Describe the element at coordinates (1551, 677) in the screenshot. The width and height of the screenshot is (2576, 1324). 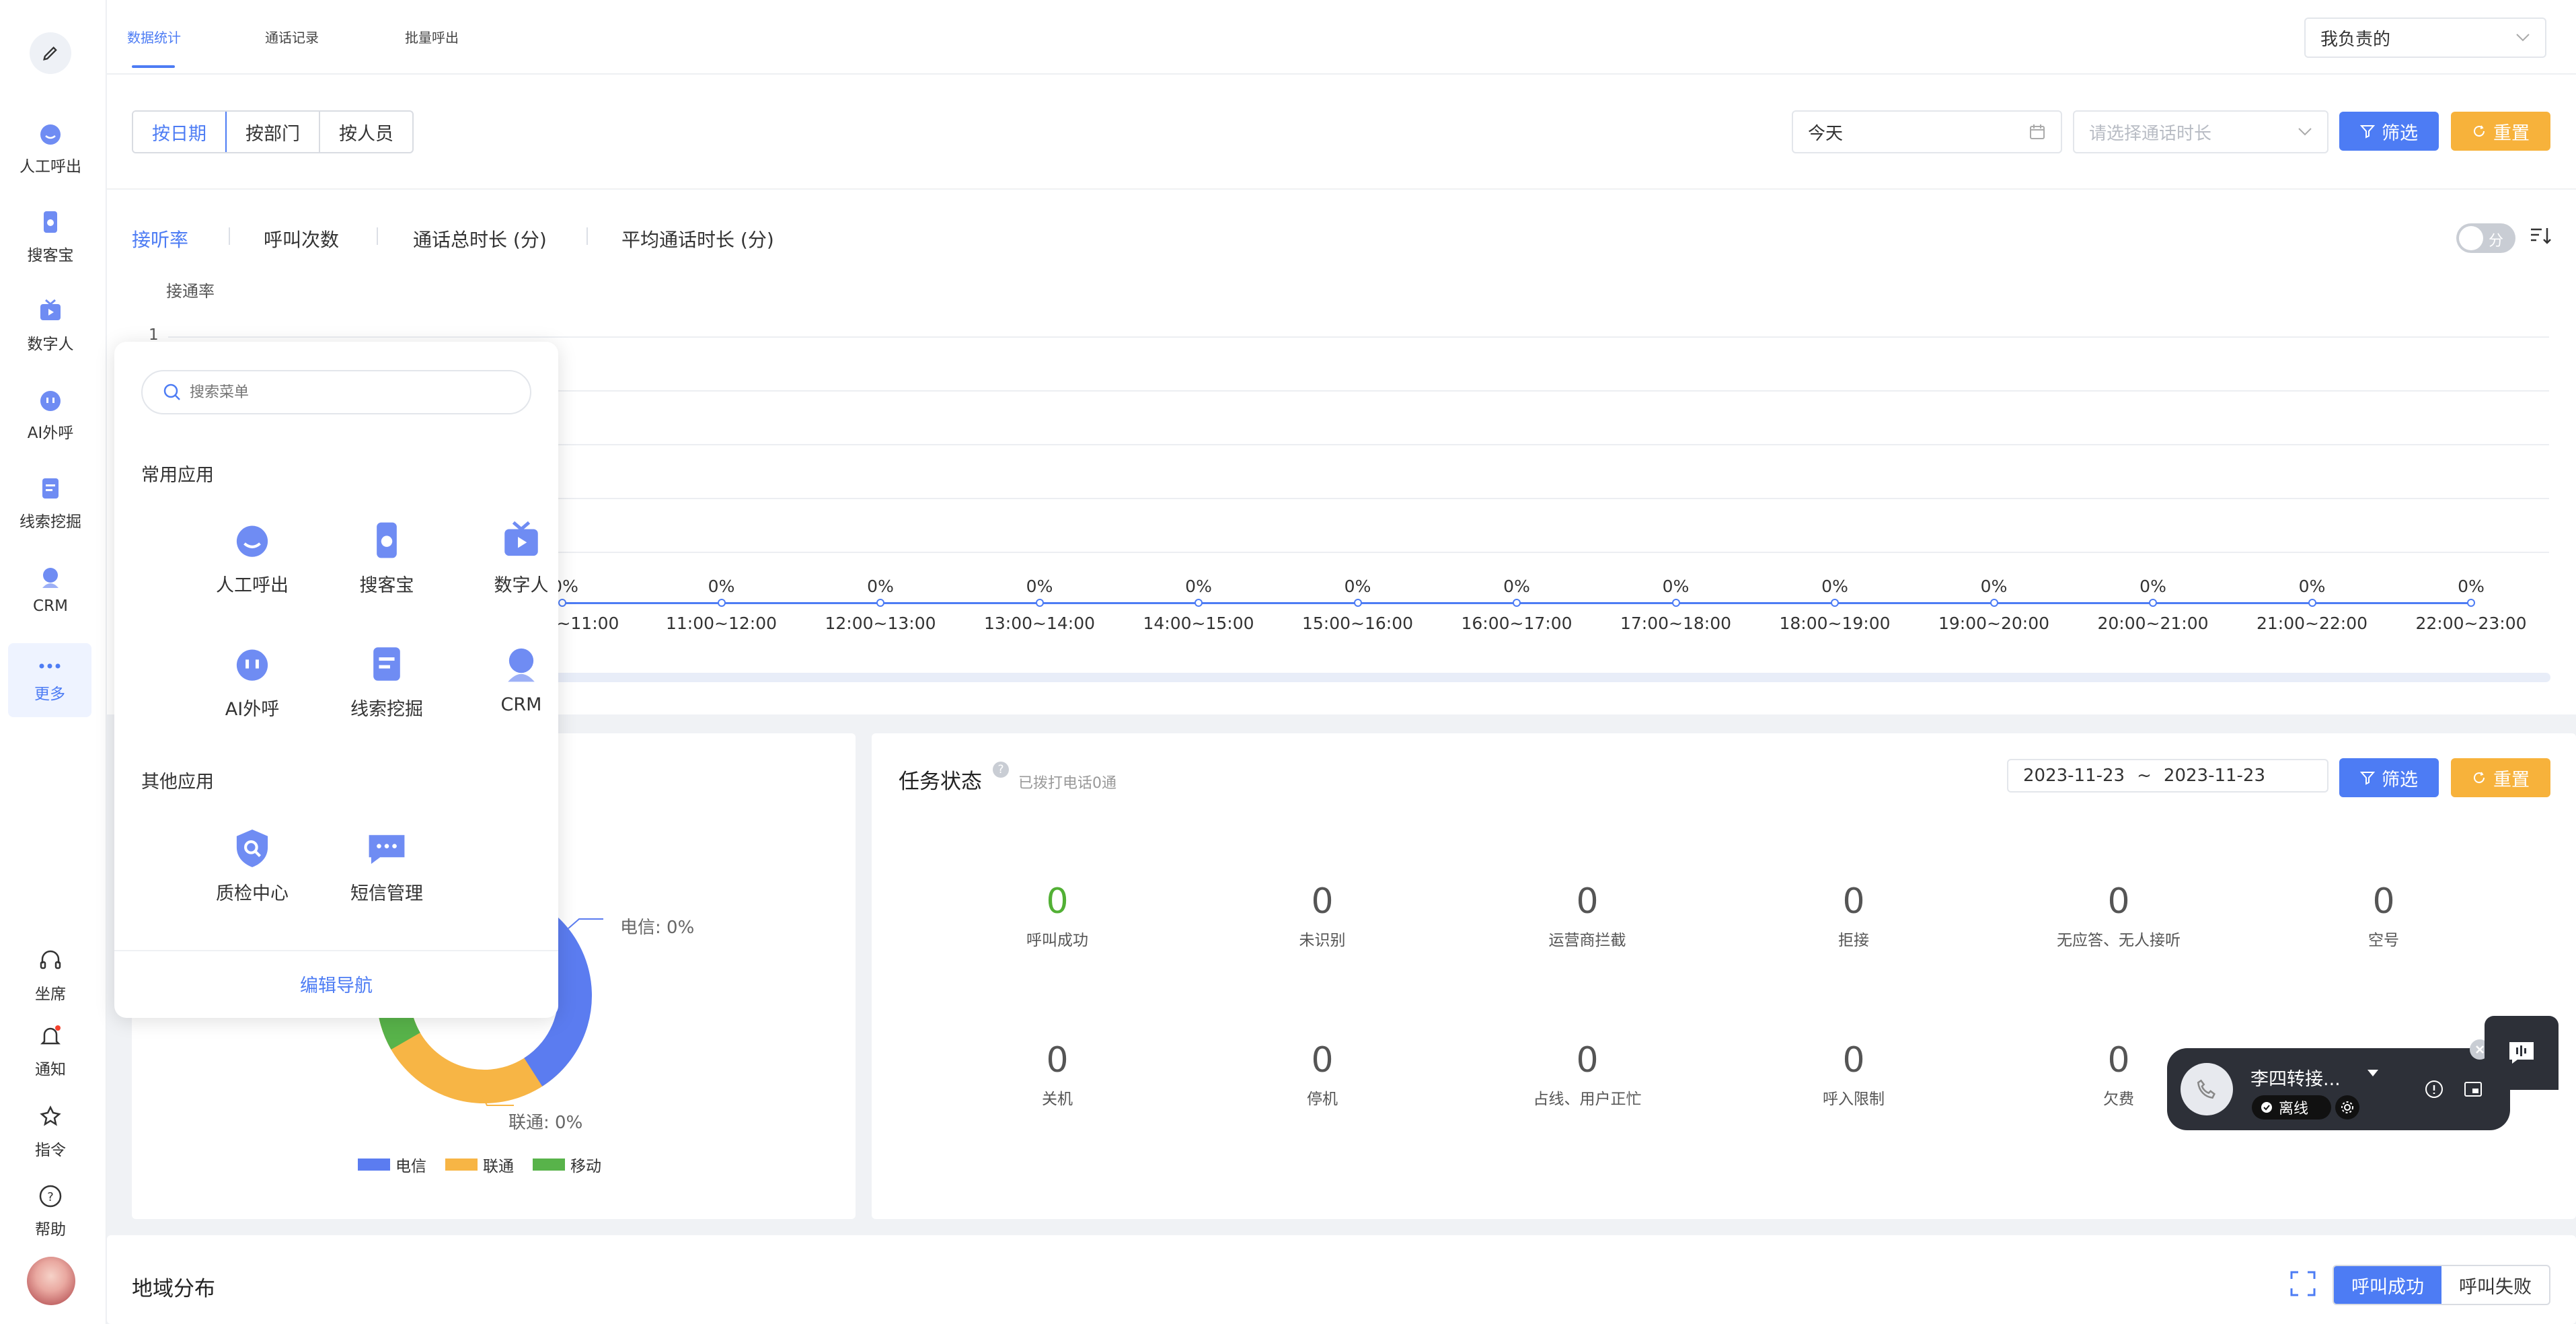
I see `chart-zoom-slider` at that location.